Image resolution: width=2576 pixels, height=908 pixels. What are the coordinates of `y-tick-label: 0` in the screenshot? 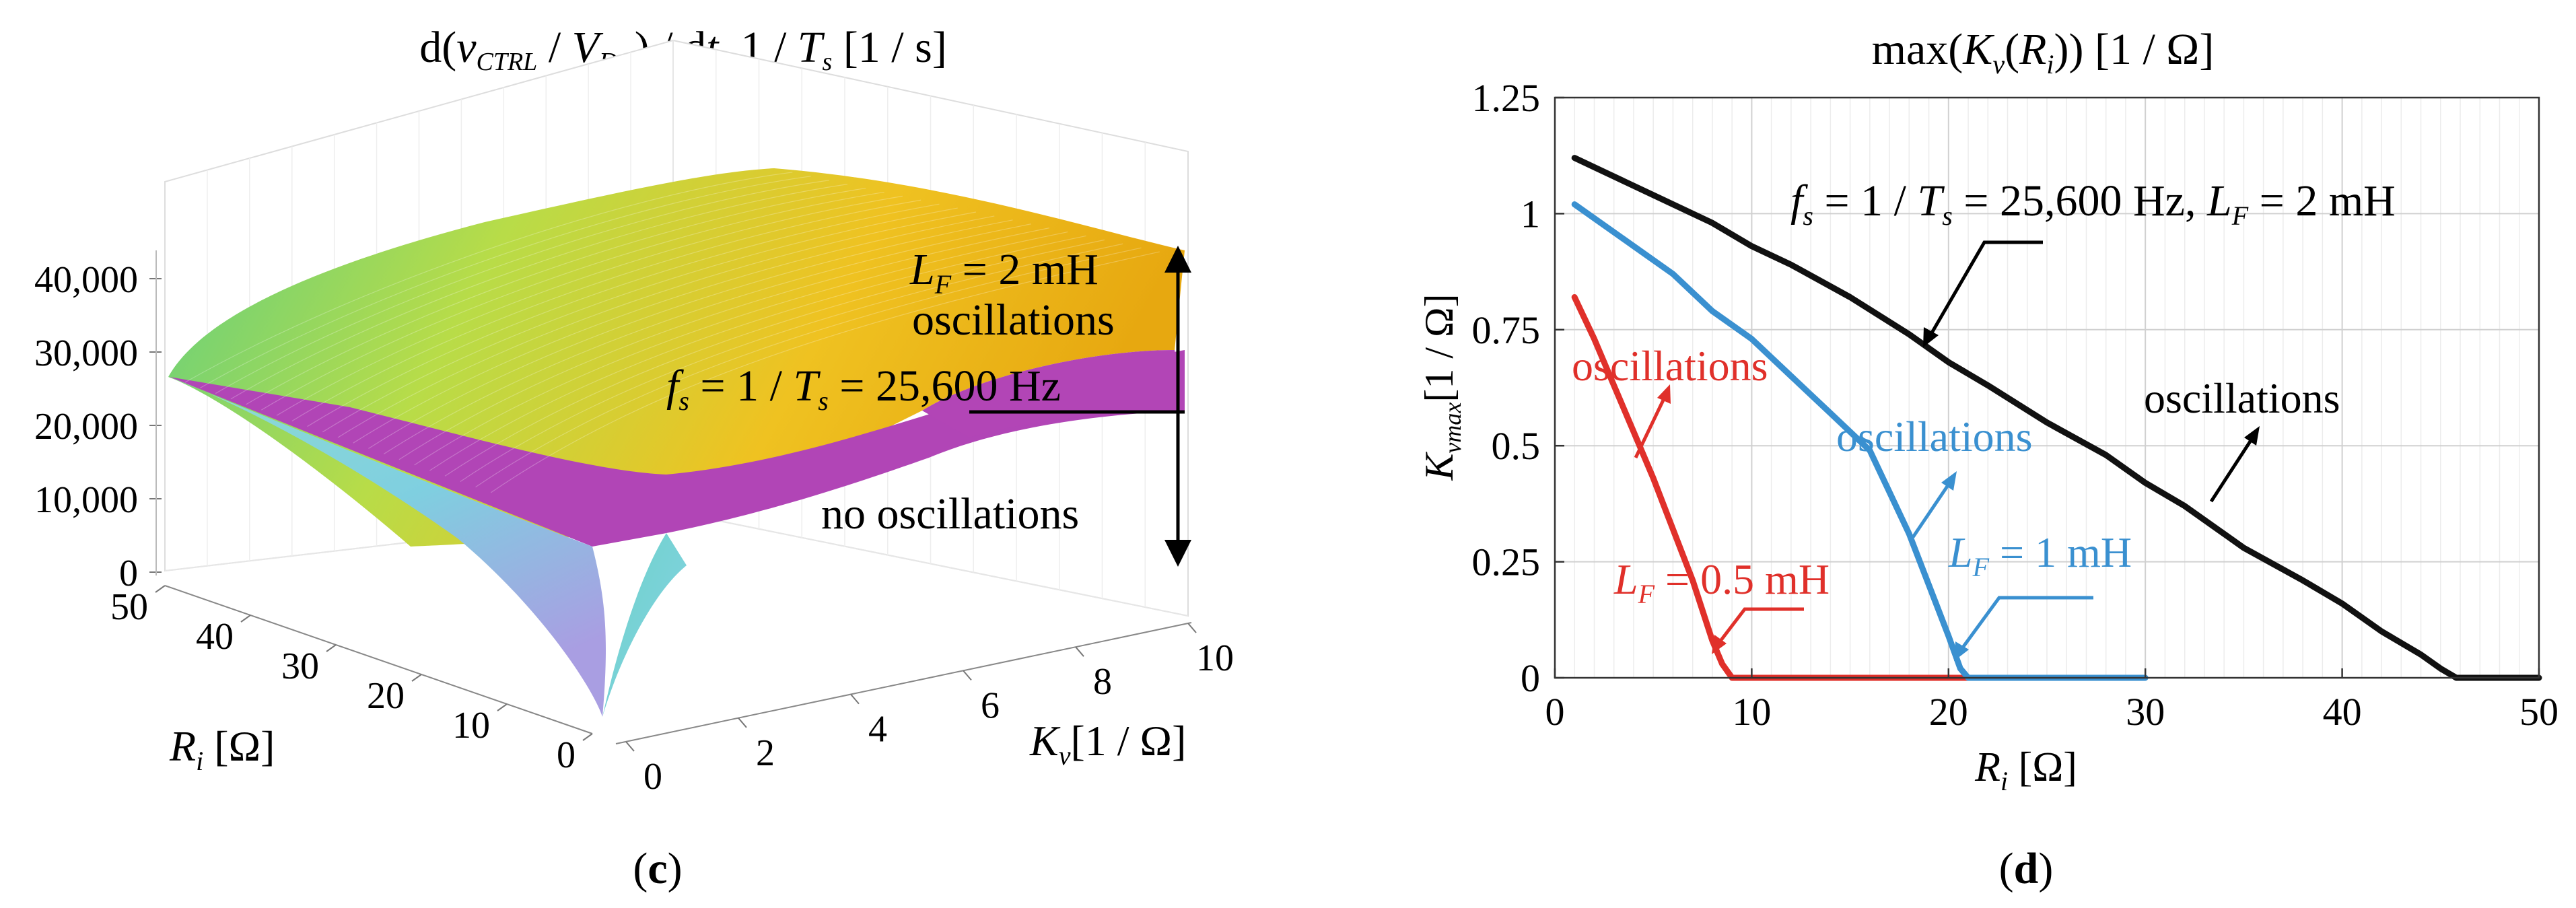 It's located at (1530, 678).